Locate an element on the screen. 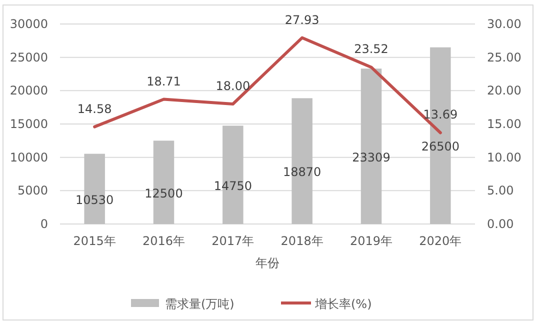 Image resolution: width=542 pixels, height=329 pixels. data-label: 14.58 is located at coordinates (94, 109).